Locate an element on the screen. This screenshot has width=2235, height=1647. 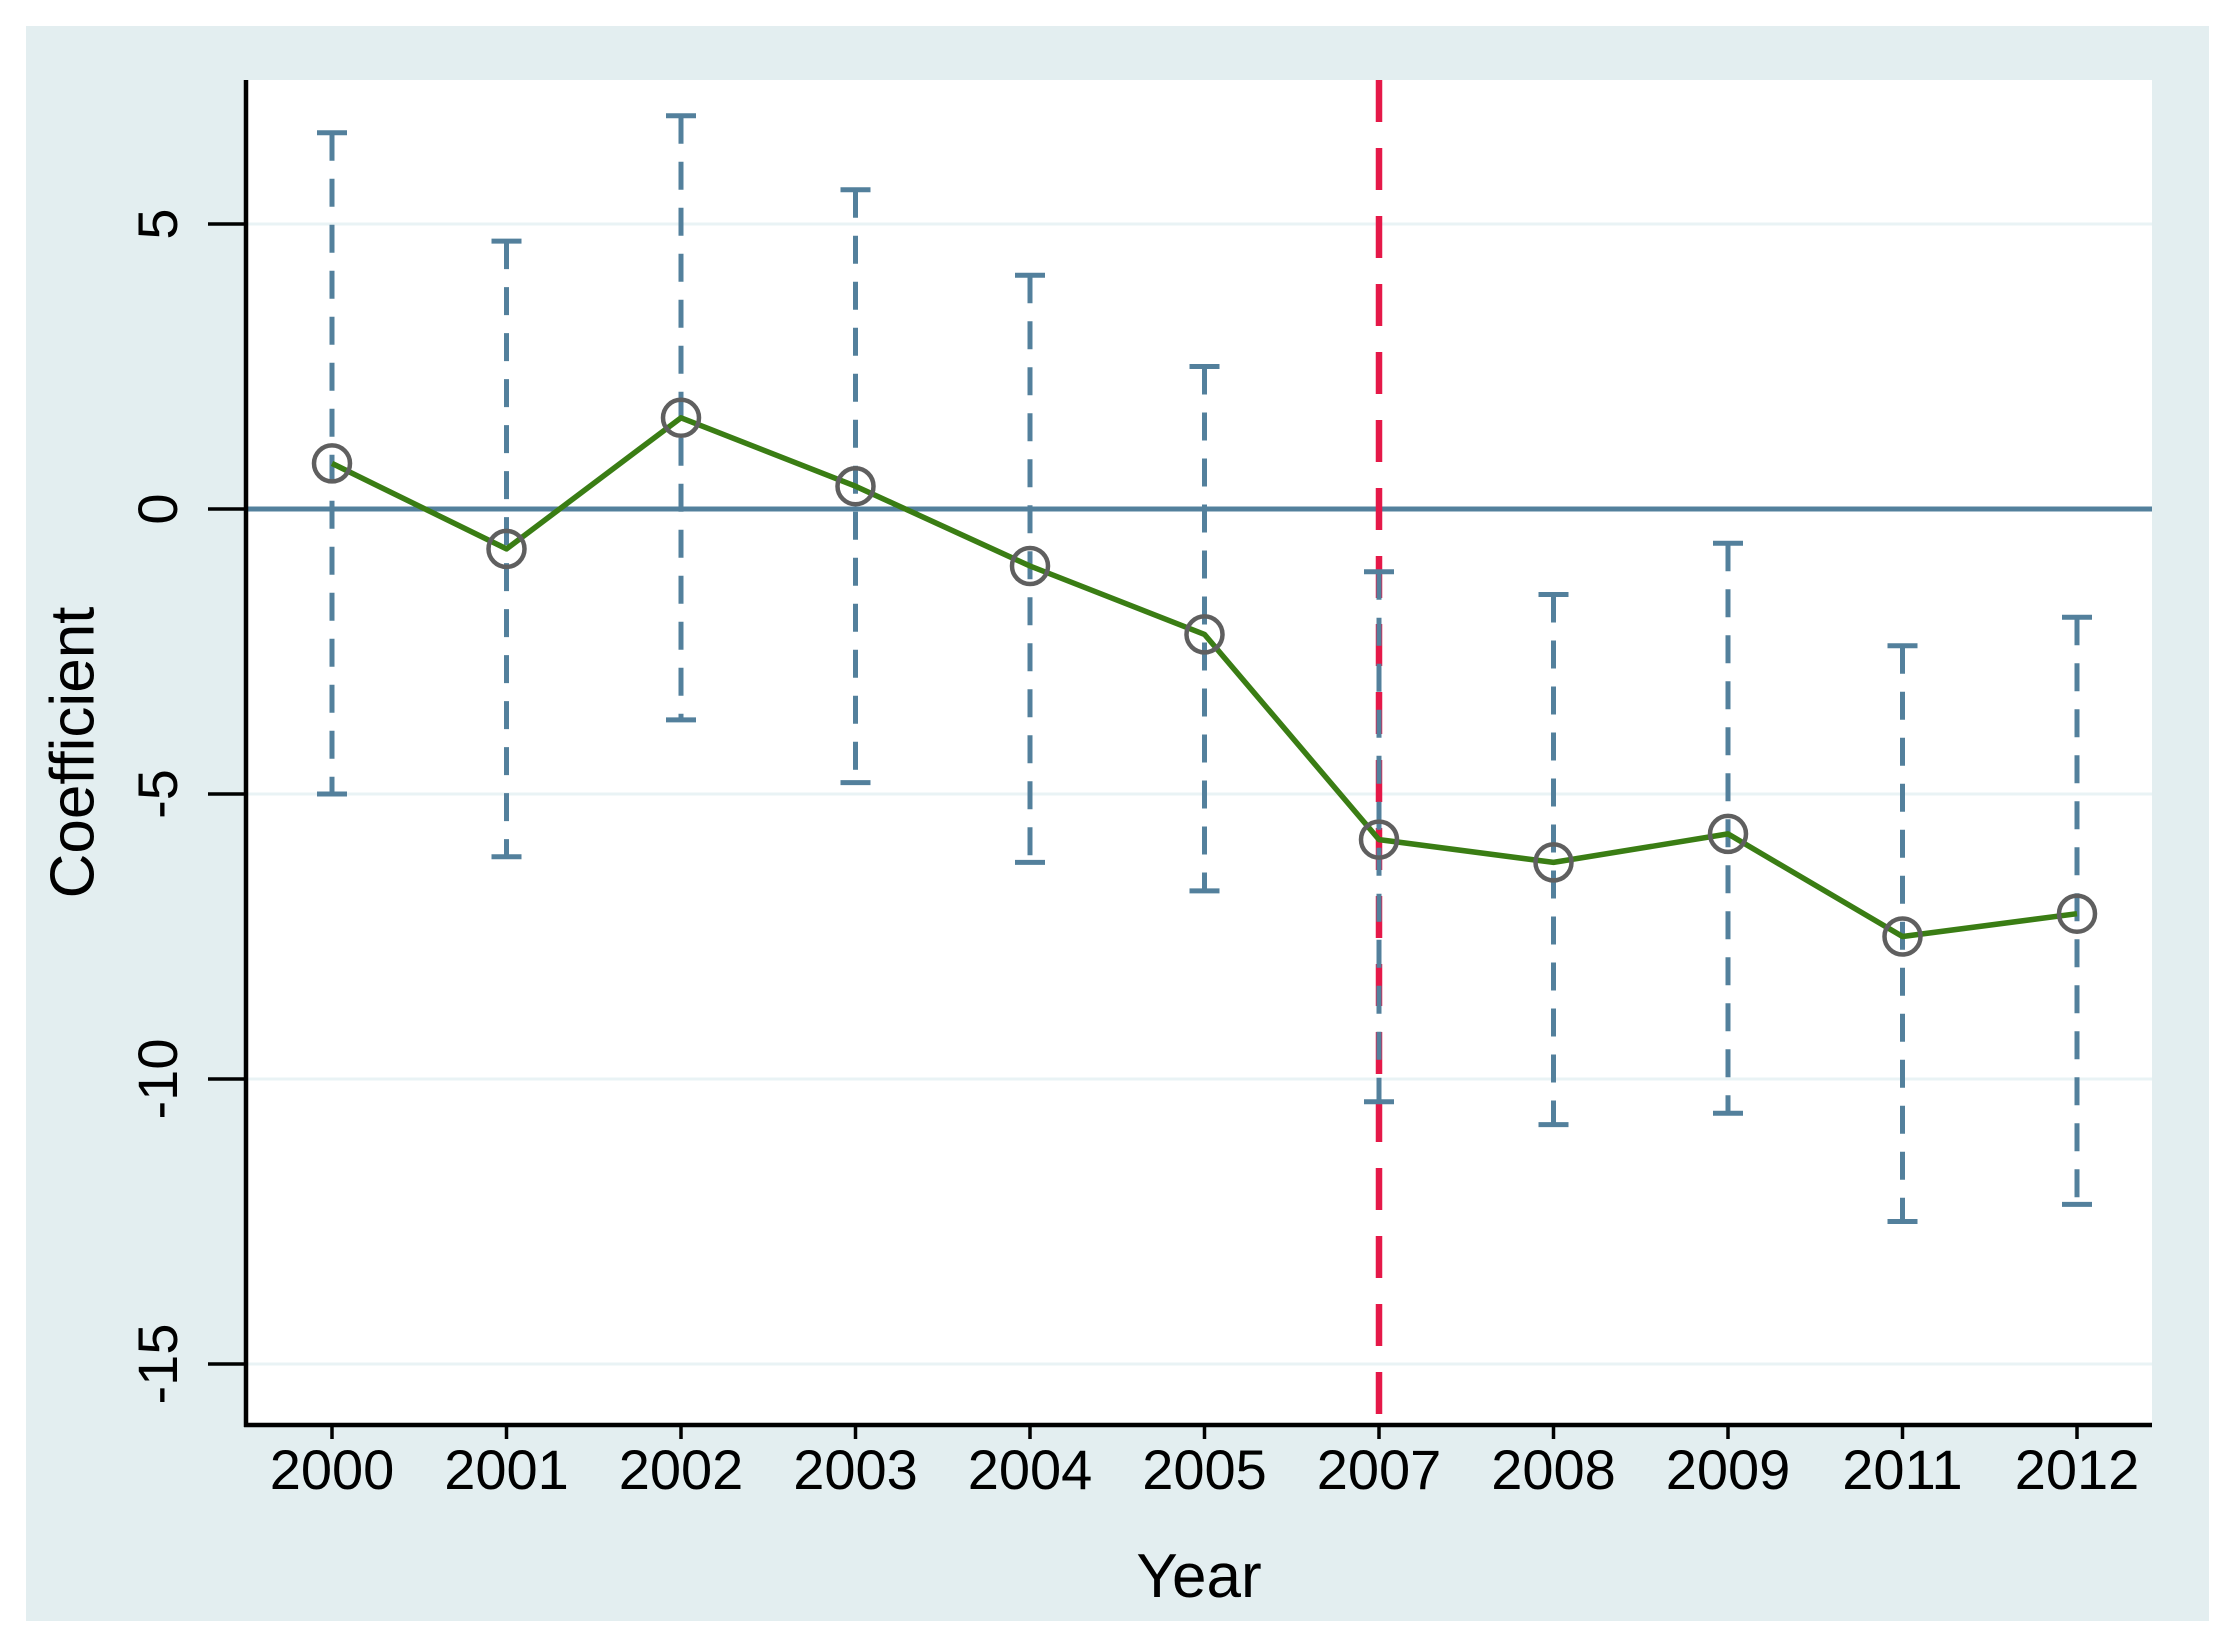
ci-whisker-2005 is located at coordinates (1204, 629).